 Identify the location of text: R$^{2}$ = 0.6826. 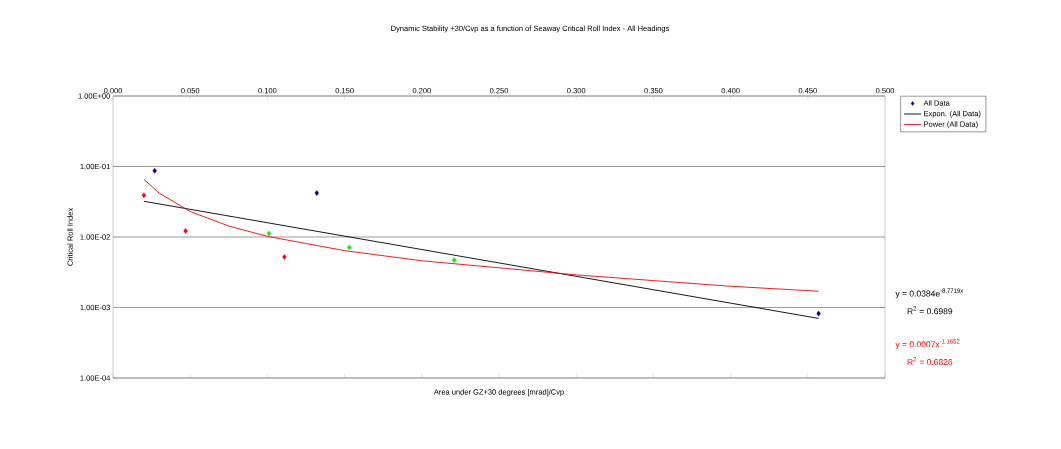
(930, 361).